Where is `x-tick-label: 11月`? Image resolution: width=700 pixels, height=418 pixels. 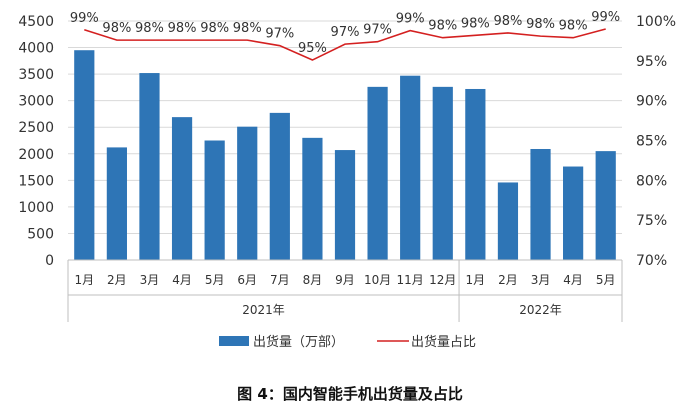 x-tick-label: 11月 is located at coordinates (410, 280).